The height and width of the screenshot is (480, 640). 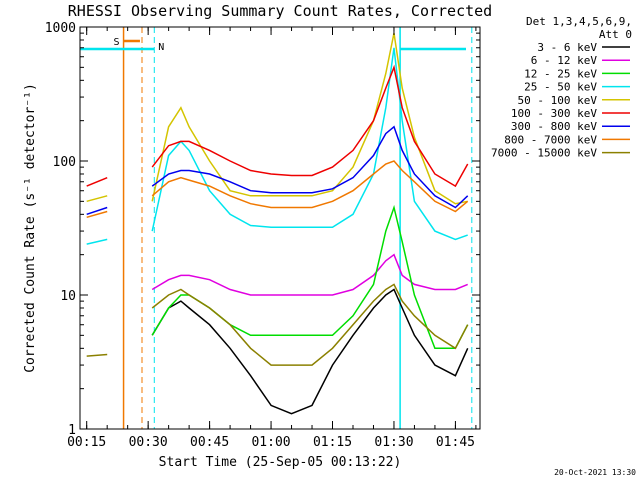 I want to click on x-tick-label: 00:30, so click(x=148, y=442).